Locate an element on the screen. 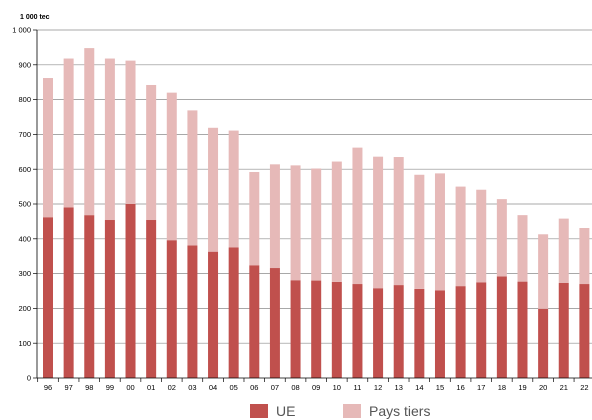  x-tick-label: 99 is located at coordinates (110, 387).